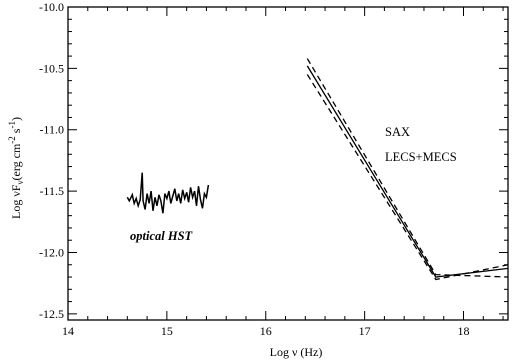  Describe the element at coordinates (162, 236) in the screenshot. I see `annotation-optical-hst: optical HST` at that location.